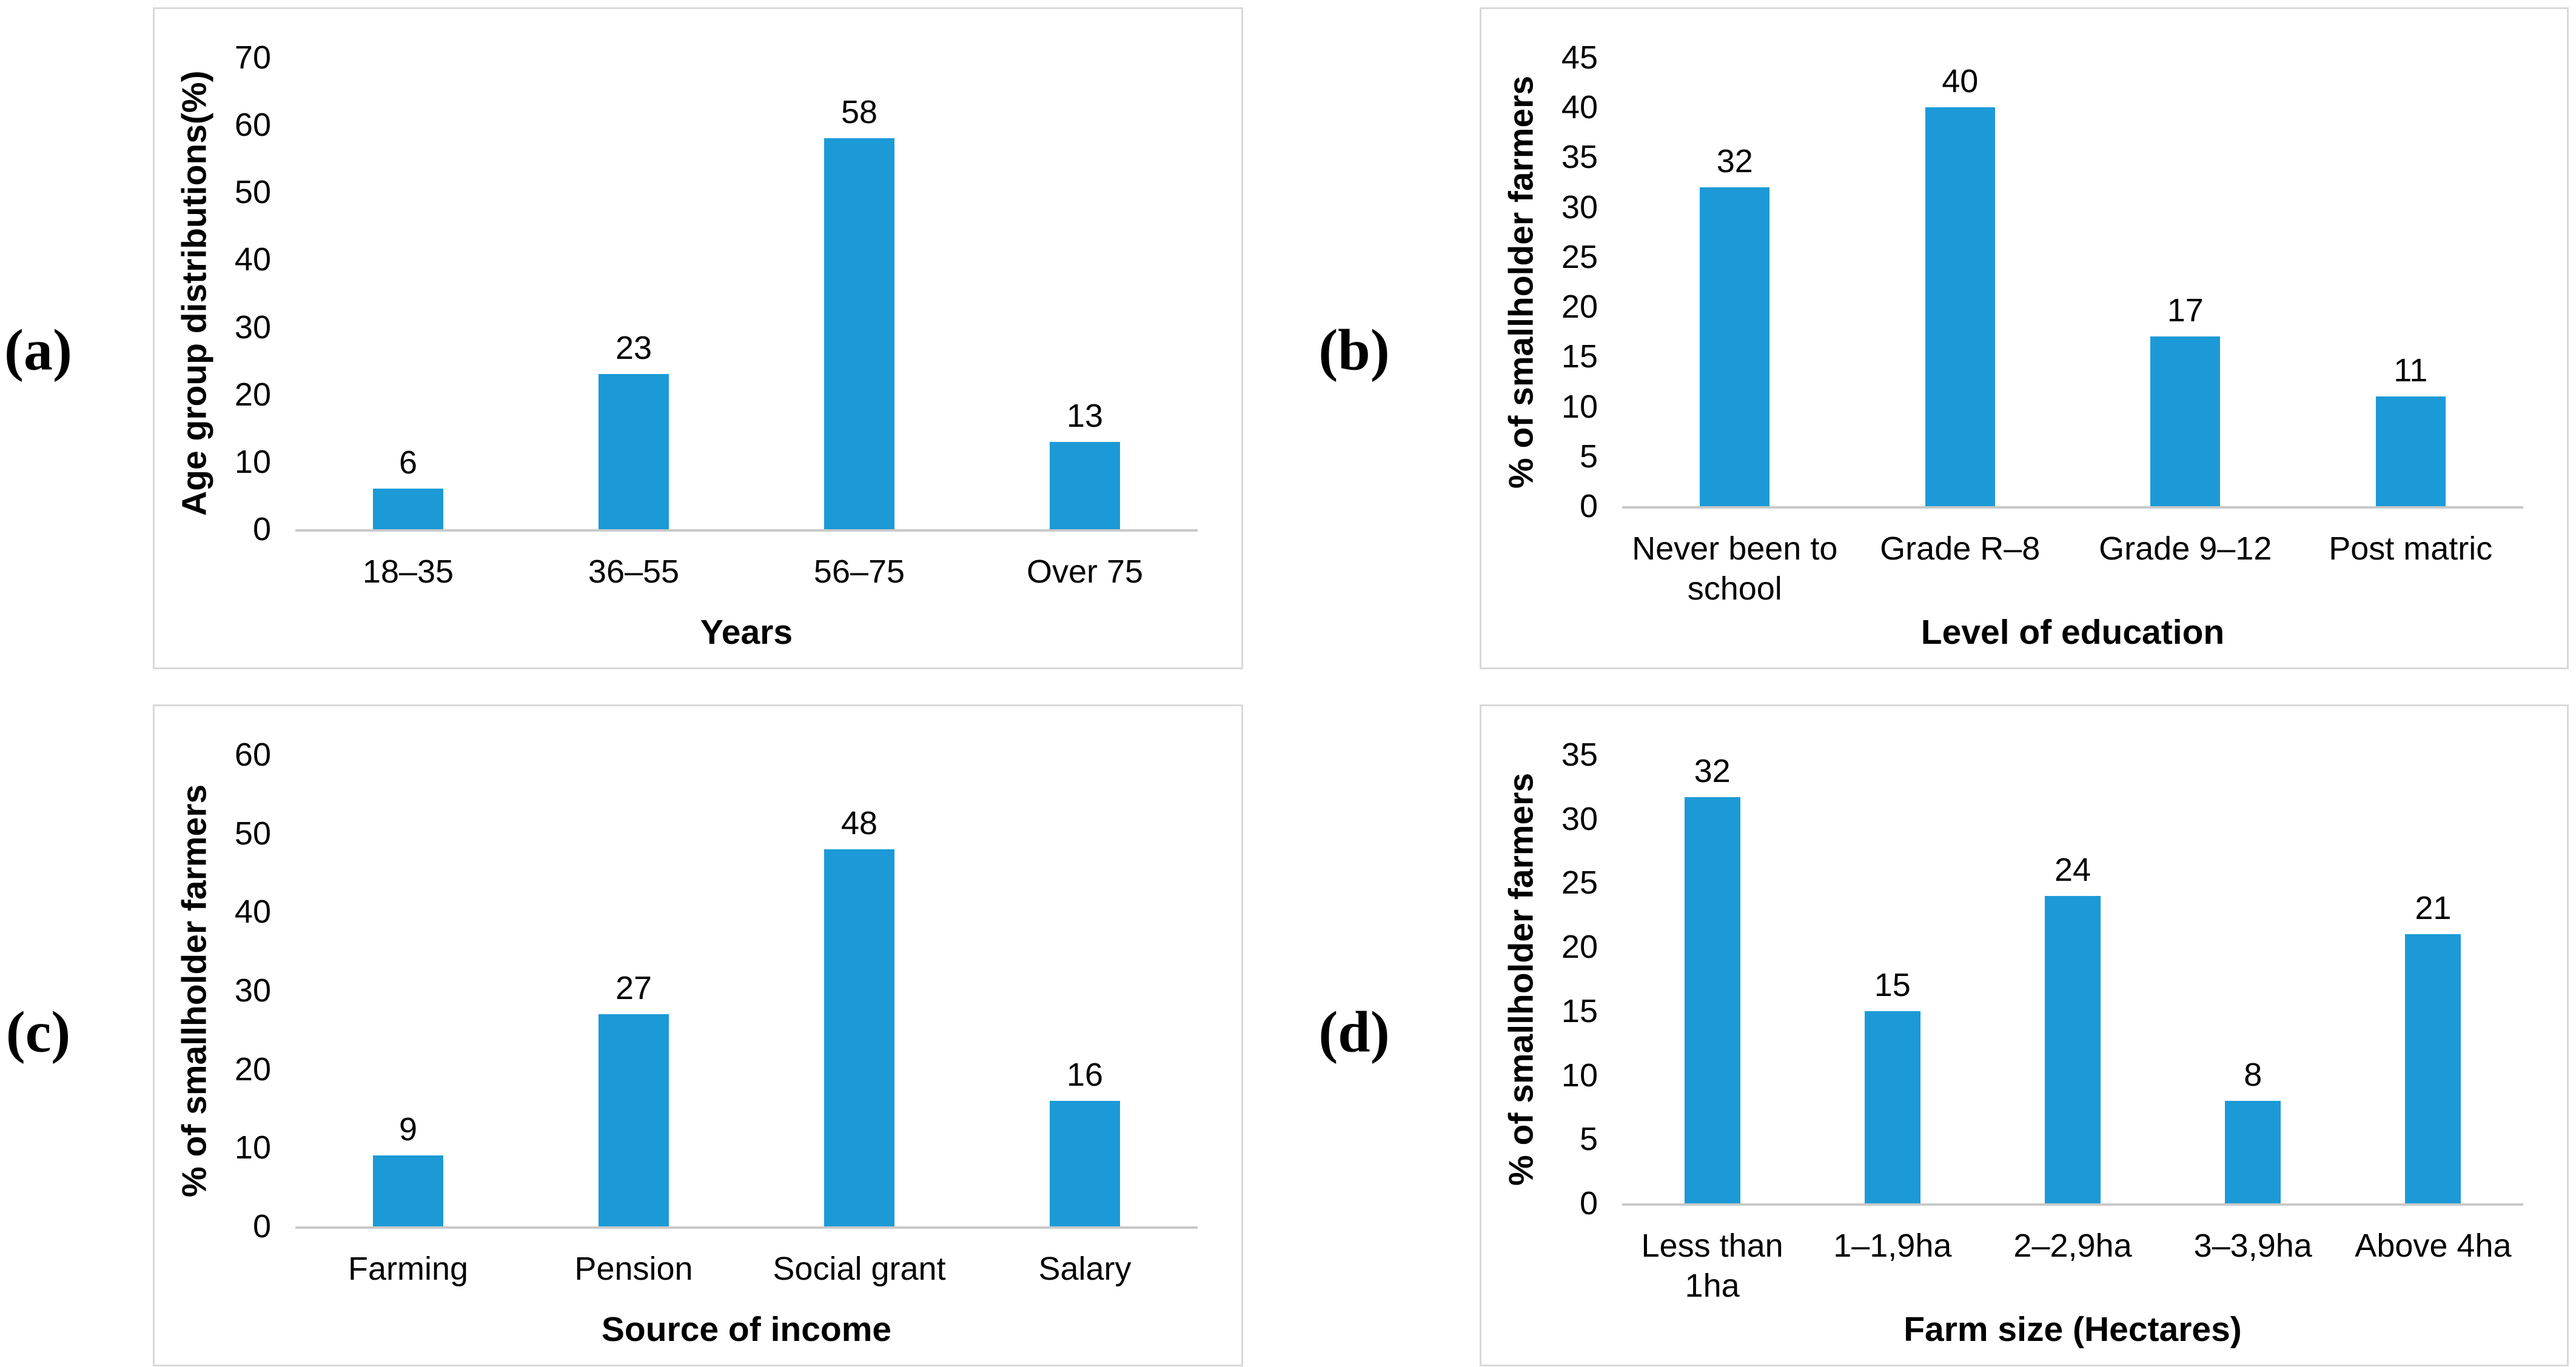  I want to click on bar-value-label: 8, so click(2253, 1074).